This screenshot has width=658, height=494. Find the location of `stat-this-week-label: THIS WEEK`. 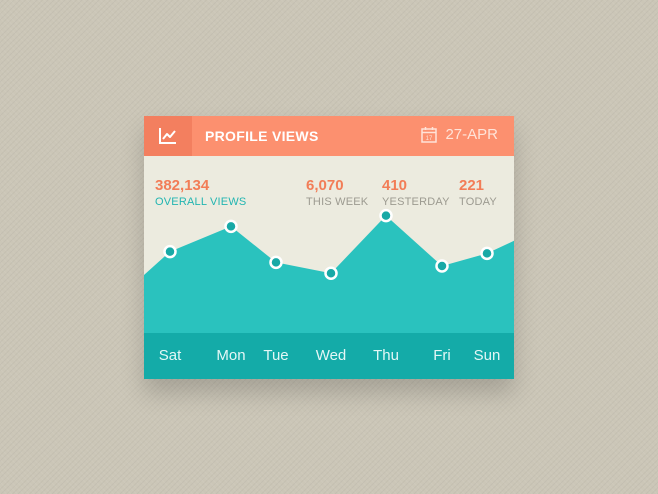

stat-this-week-label: THIS WEEK is located at coordinates (337, 202).